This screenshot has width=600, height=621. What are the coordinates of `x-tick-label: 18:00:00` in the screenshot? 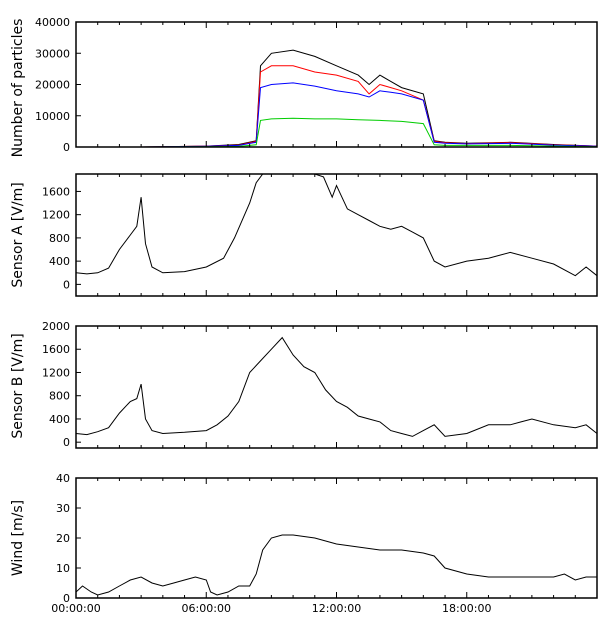 It's located at (466, 608).